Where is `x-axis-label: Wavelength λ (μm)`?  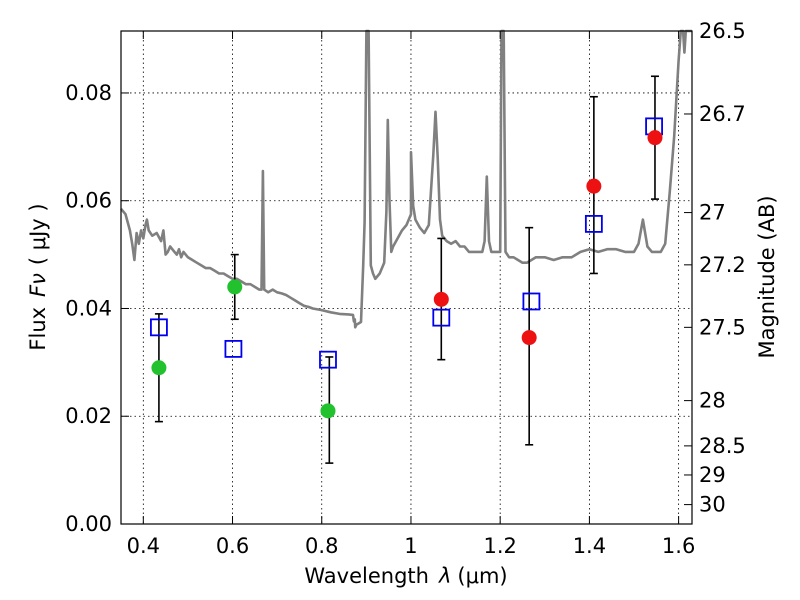 x-axis-label: Wavelength λ (μm) is located at coordinates (405, 576).